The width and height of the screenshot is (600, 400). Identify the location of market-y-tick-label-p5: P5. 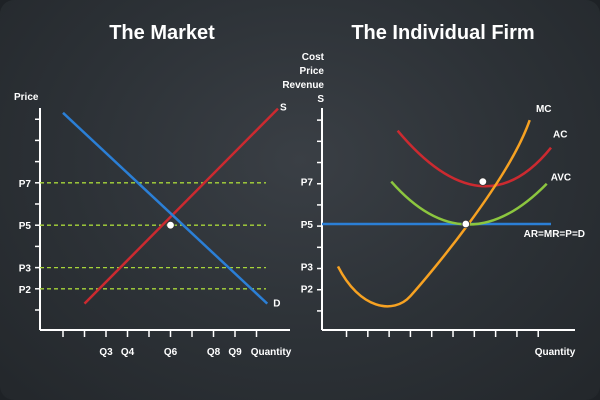
(25, 226).